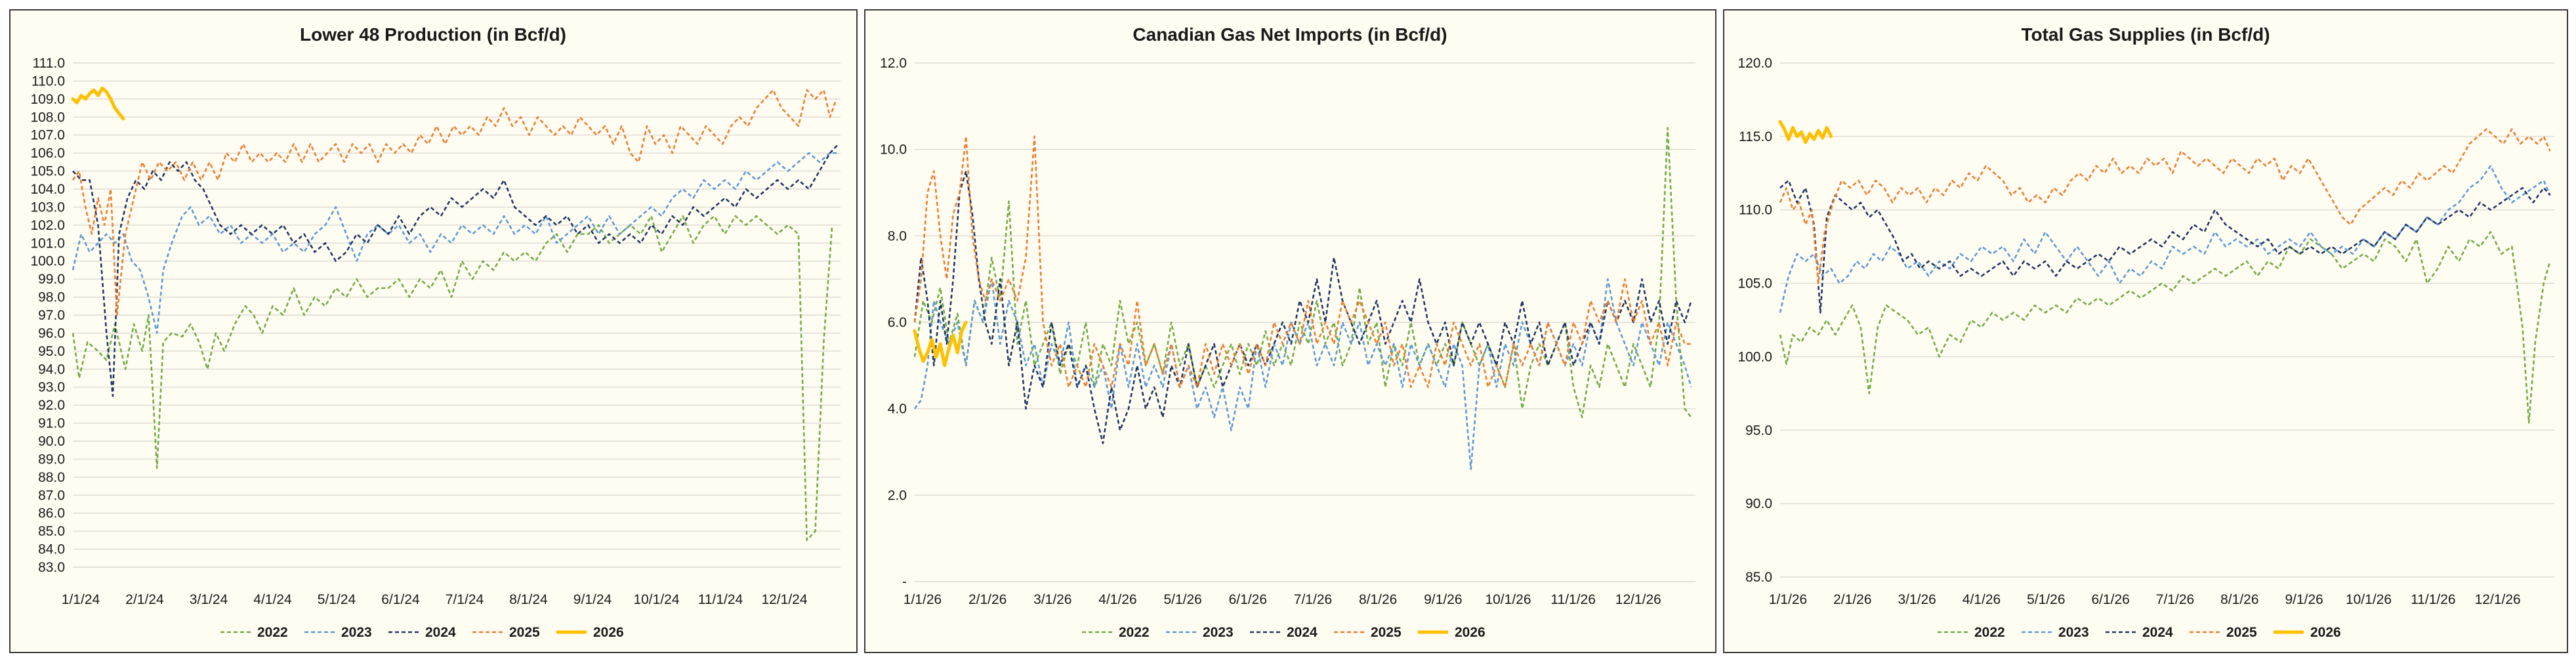 The width and height of the screenshot is (2576, 663). Describe the element at coordinates (897, 495) in the screenshot. I see `y-tick-label: 2.0` at that location.